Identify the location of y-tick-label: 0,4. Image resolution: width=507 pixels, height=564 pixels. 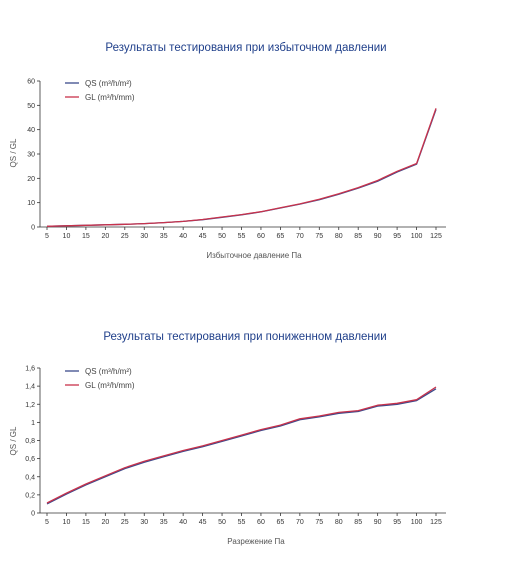
(30, 477).